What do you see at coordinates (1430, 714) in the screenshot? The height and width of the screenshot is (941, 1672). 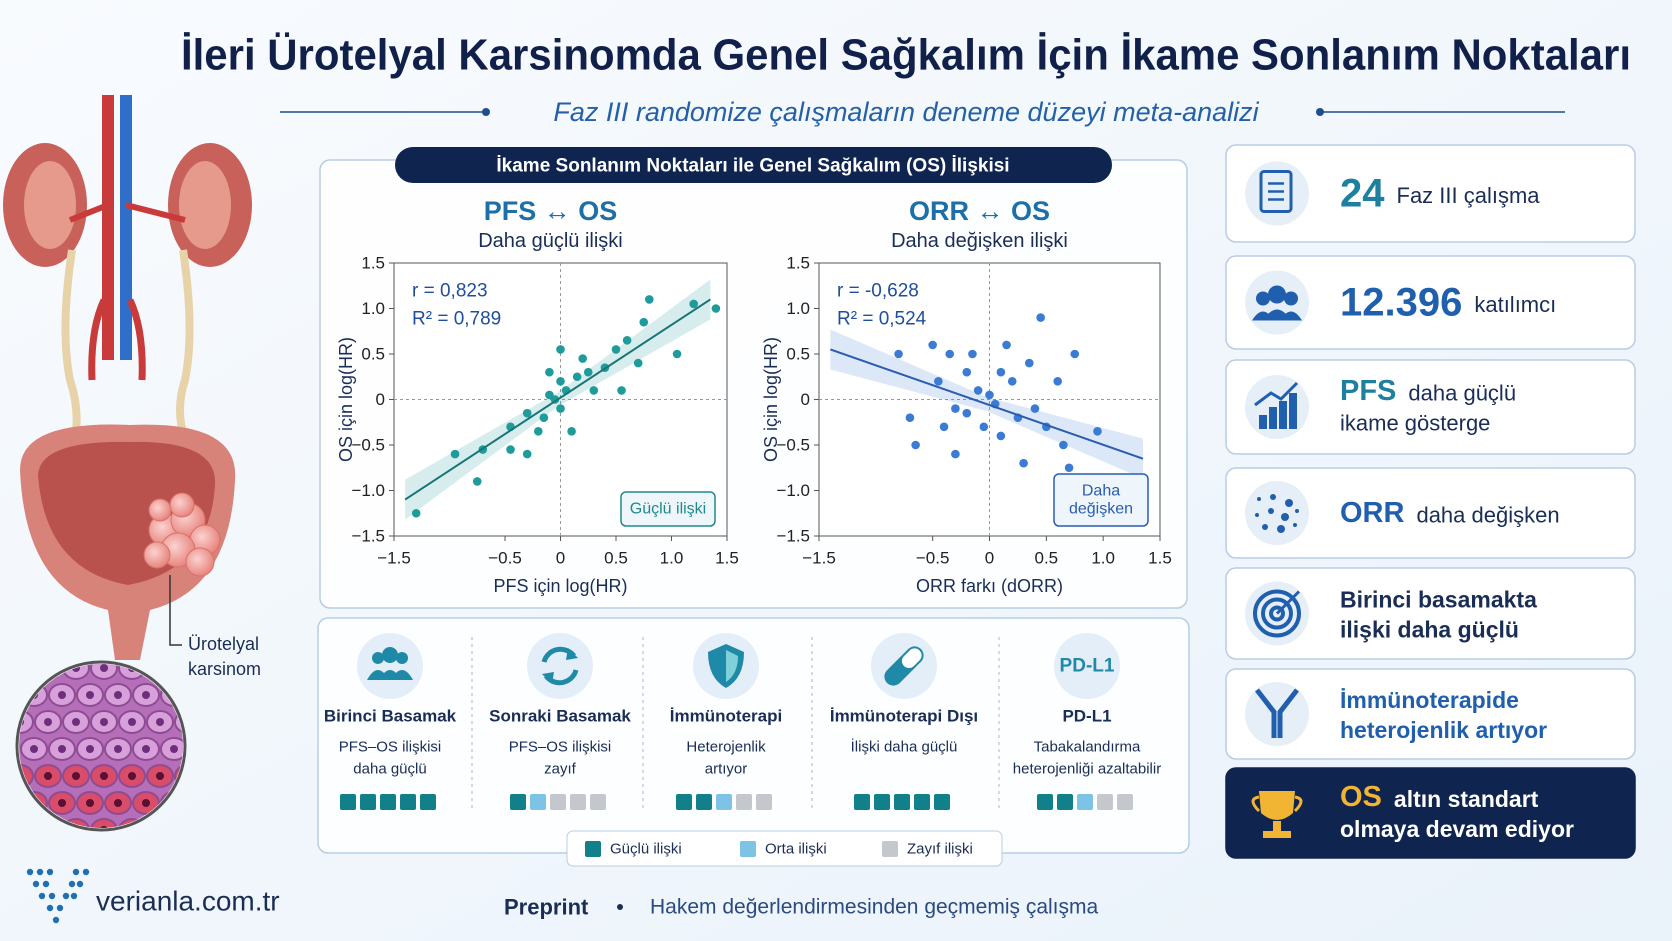 I see `stat-card` at bounding box center [1430, 714].